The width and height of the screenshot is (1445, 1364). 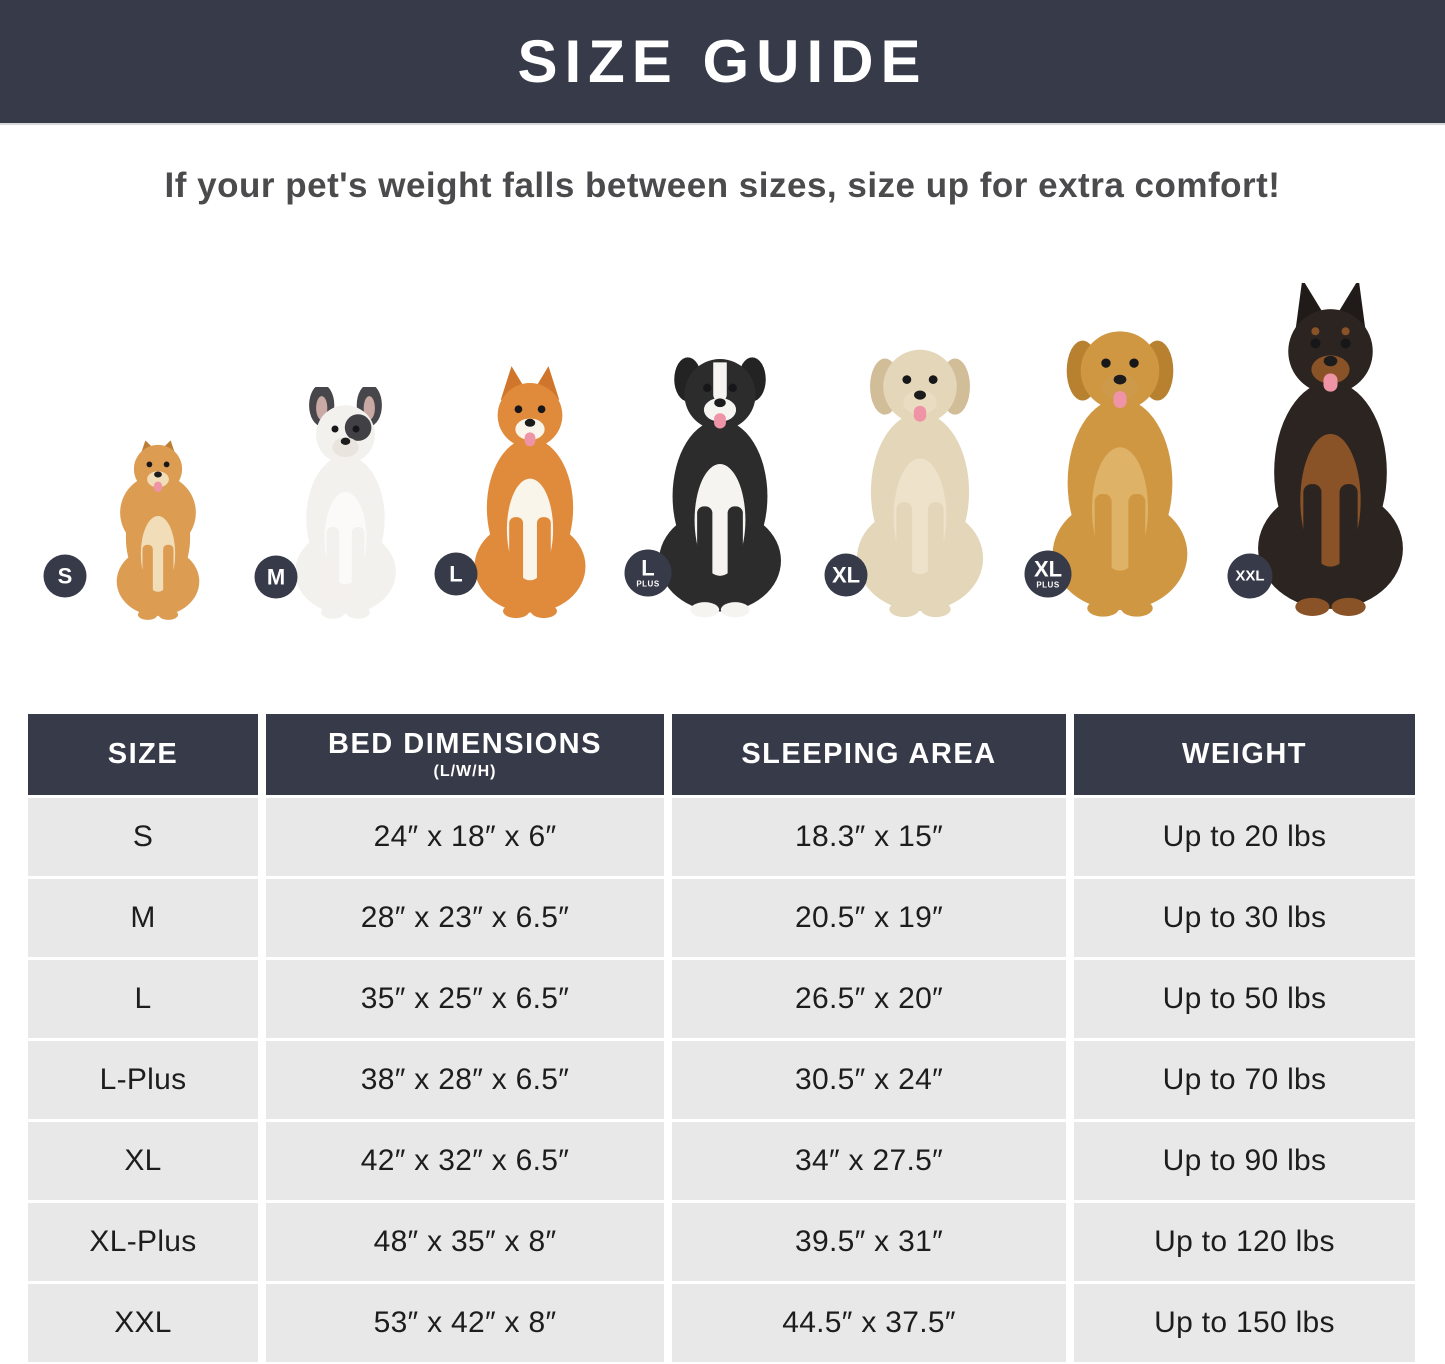 I want to click on column-header-sleeping-area: SLEEPING AREA, so click(x=869, y=754).